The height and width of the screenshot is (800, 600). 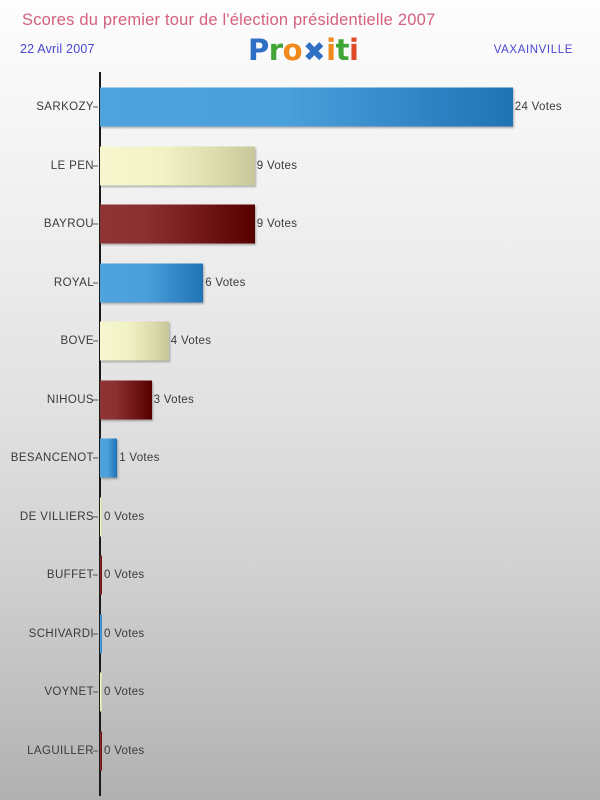 I want to click on bar-voynet, so click(x=101, y=692).